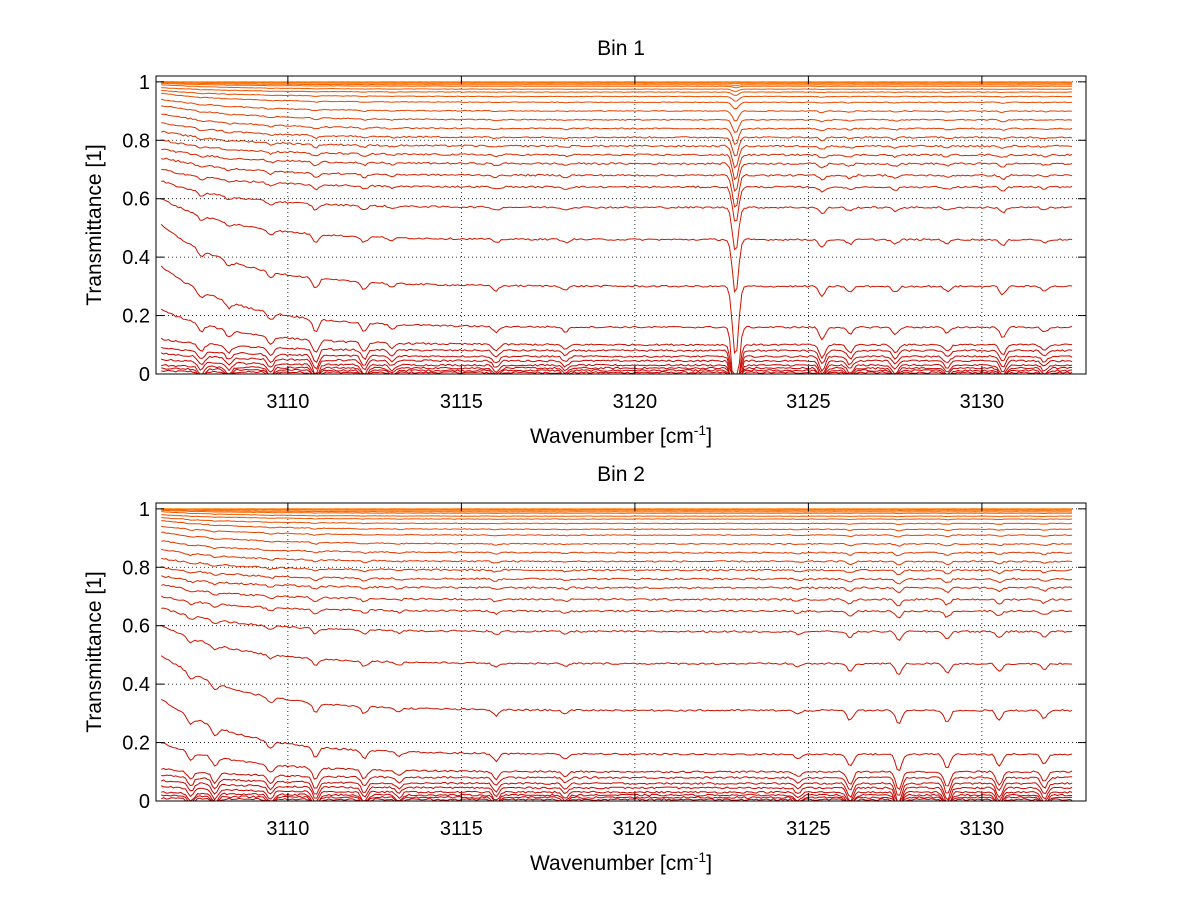 This screenshot has width=1200, height=901. Describe the element at coordinates (621, 474) in the screenshot. I see `chart-title: Bin 2` at that location.